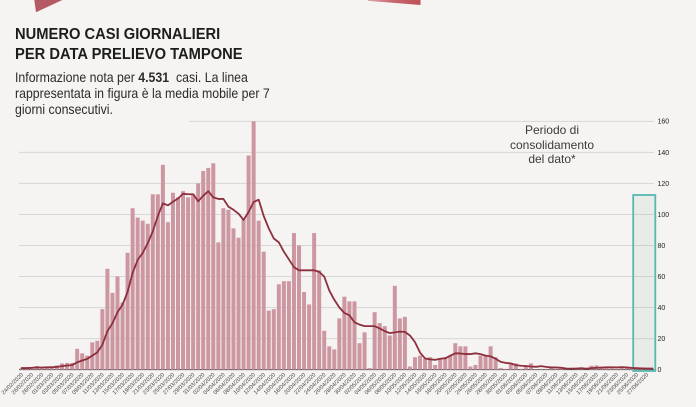 The height and width of the screenshot is (407, 696). Describe the element at coordinates (662, 246) in the screenshot. I see `svg-text: 80` at that location.